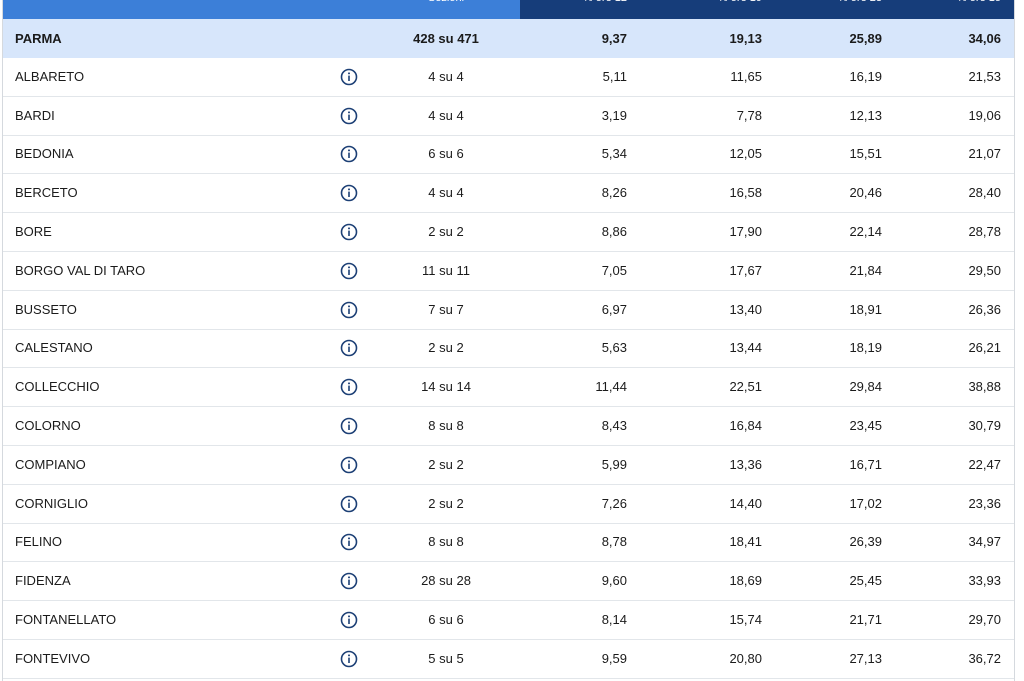 The height and width of the screenshot is (681, 1024). What do you see at coordinates (984, 193) in the screenshot?
I see `turnout-value: 28,40` at bounding box center [984, 193].